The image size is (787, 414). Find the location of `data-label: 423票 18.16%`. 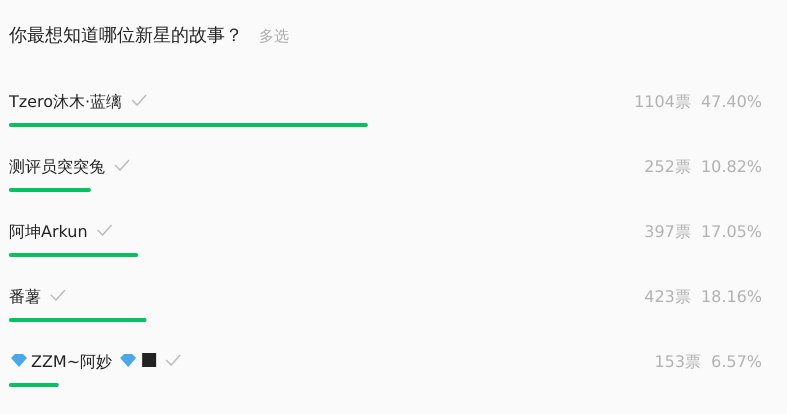

data-label: 423票 18.16% is located at coordinates (703, 296).